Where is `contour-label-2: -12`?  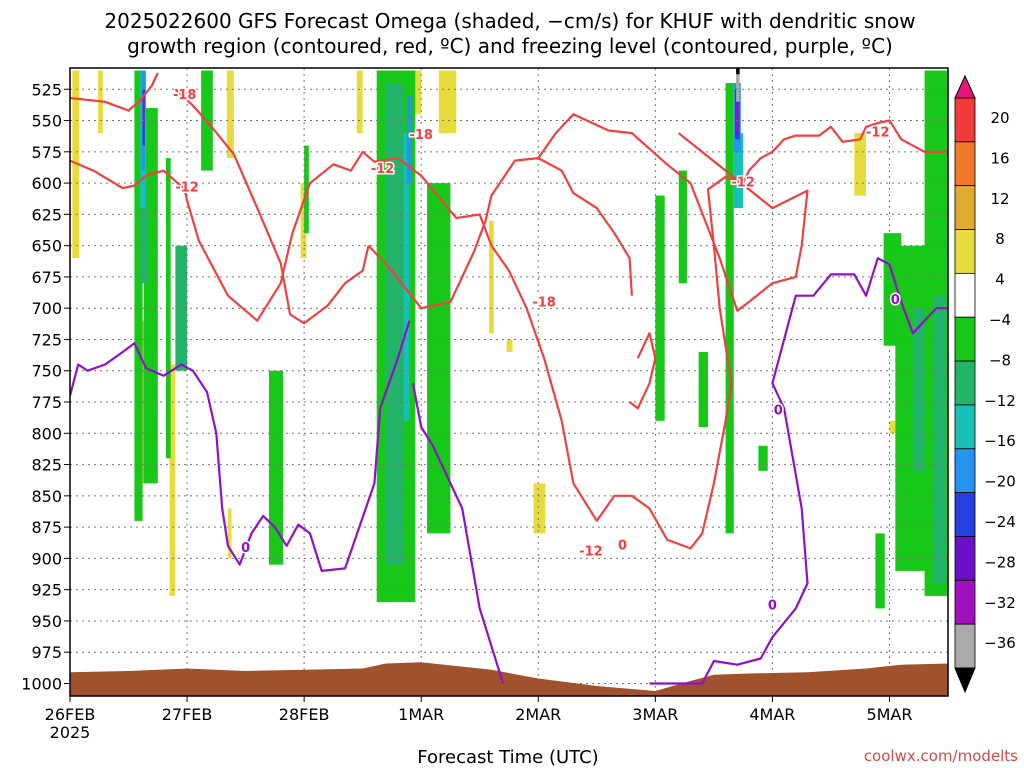
contour-label-2: -12 is located at coordinates (383, 169).